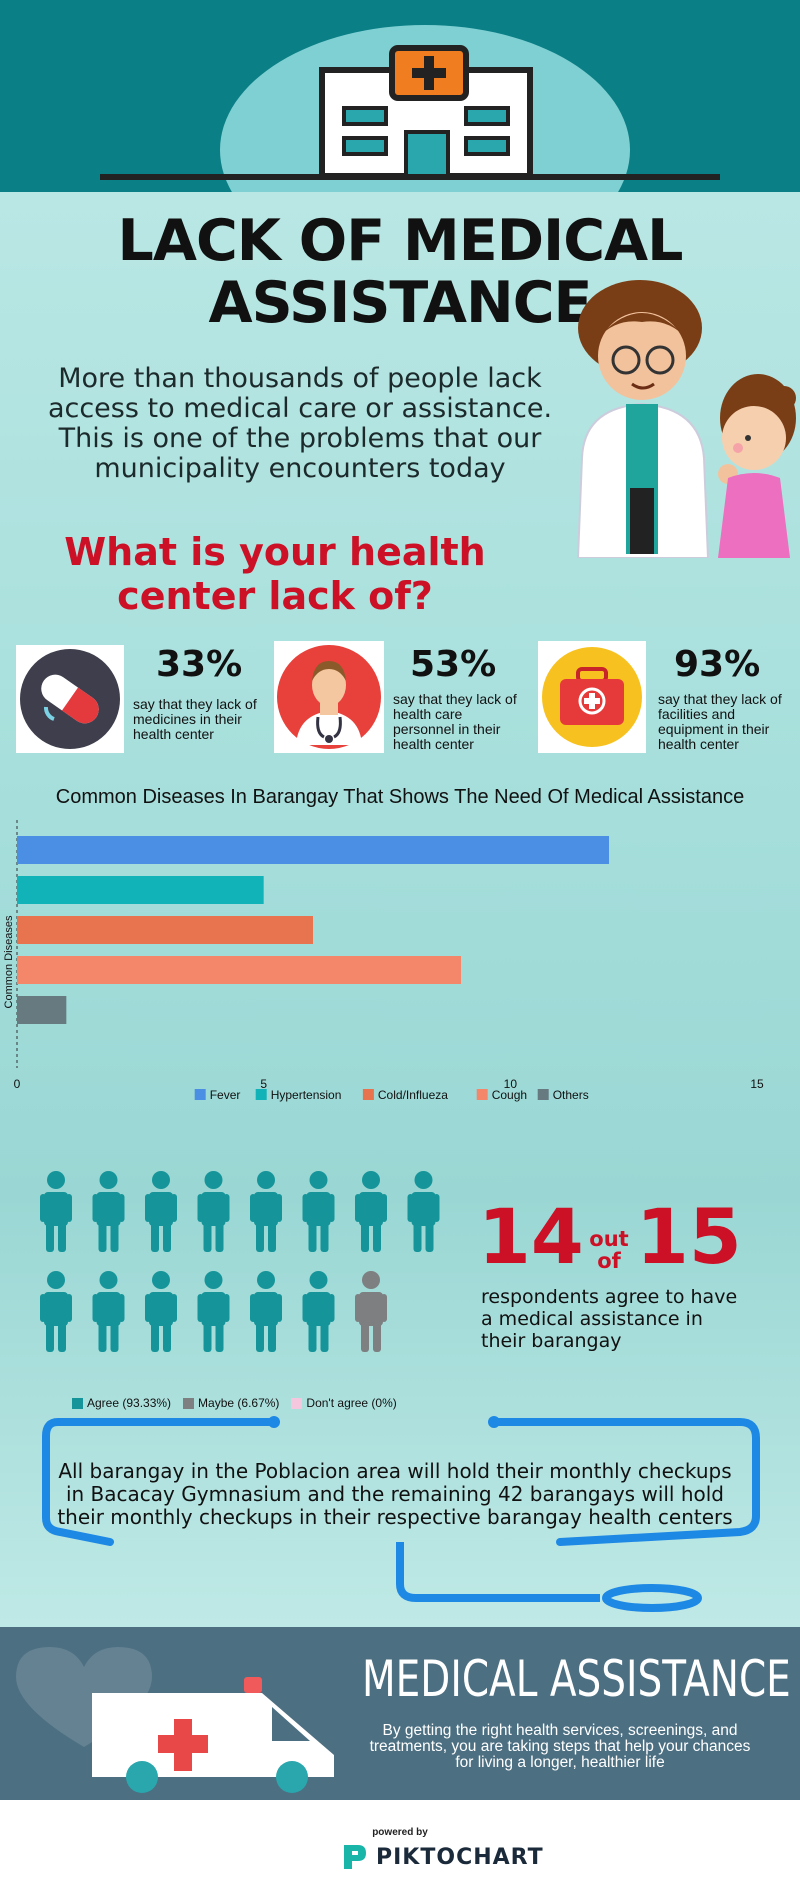 The image size is (800, 1888). What do you see at coordinates (571, 1095) in the screenshot?
I see `legend-label: Others` at bounding box center [571, 1095].